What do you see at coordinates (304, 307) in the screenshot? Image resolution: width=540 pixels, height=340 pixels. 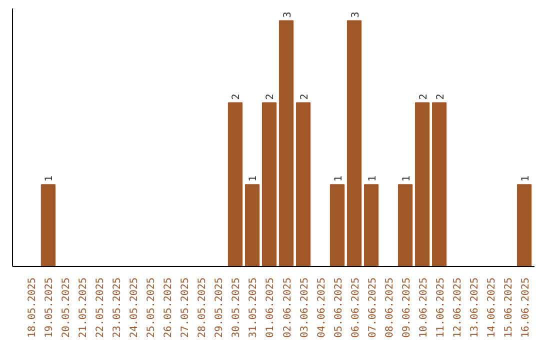 I see `x-tick-label: 03.06.2025` at bounding box center [304, 307].